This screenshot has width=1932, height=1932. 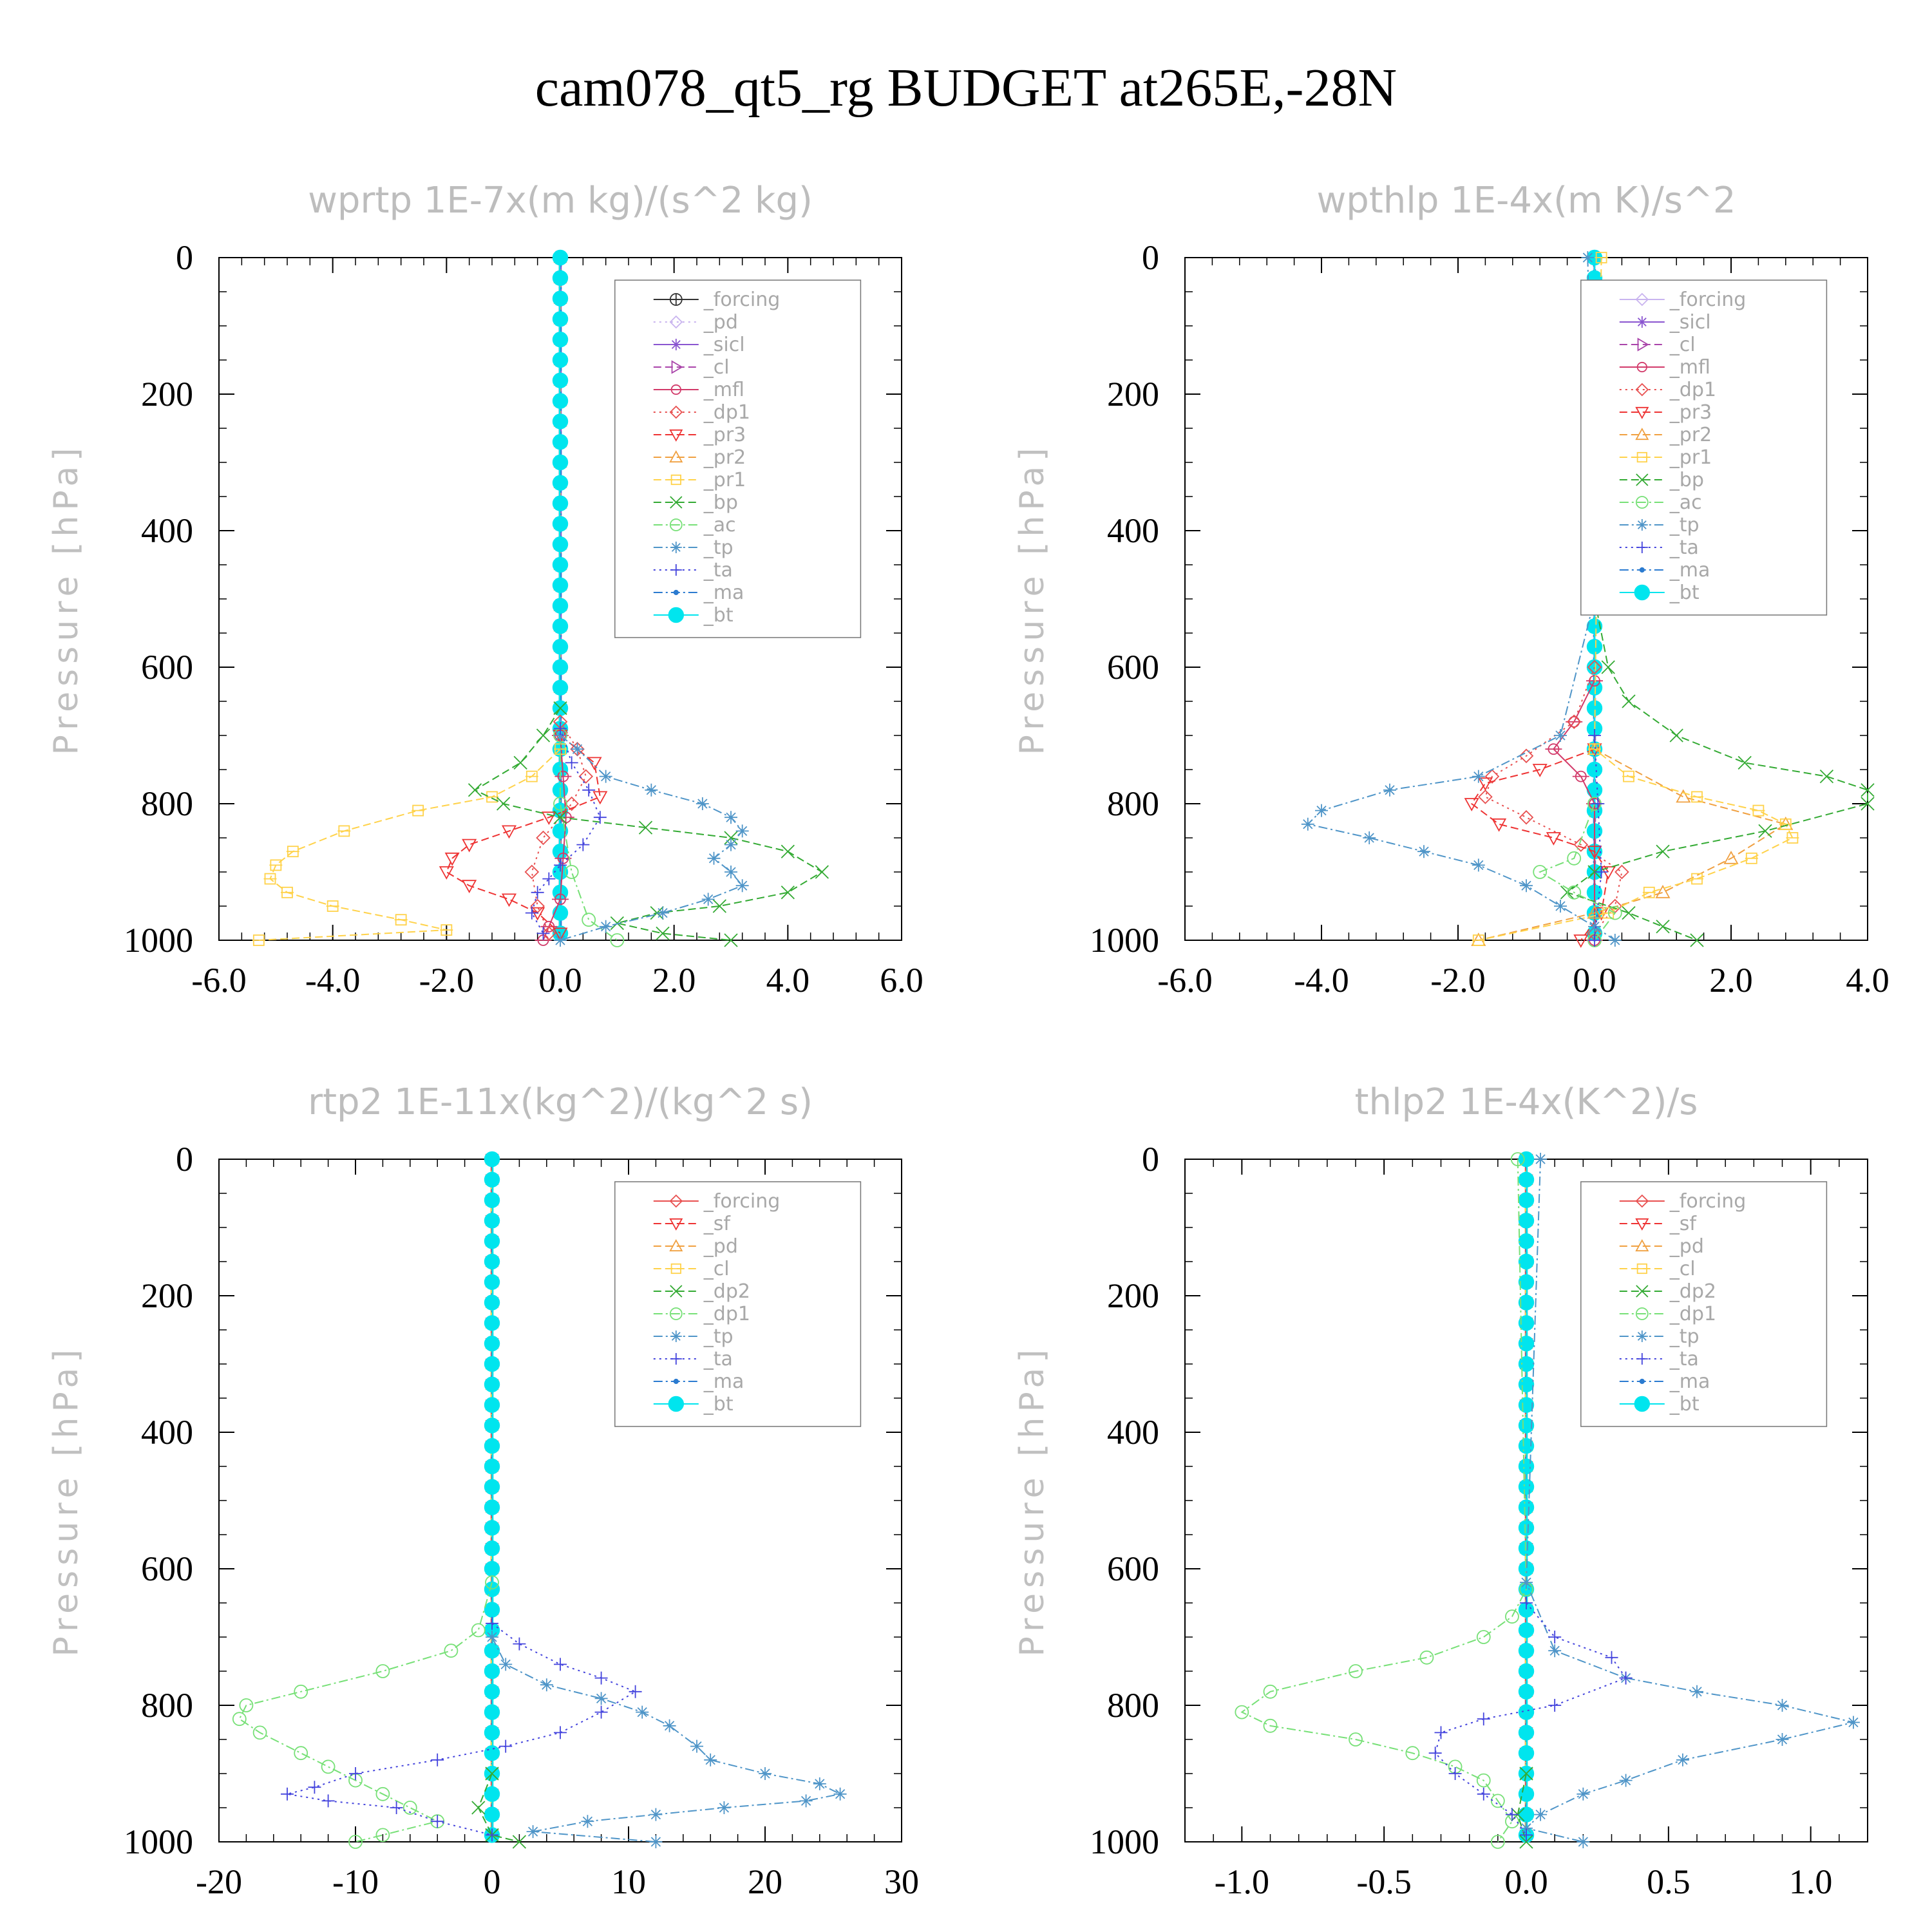 I want to click on series-line-pr3, so click(x=1539, y=845).